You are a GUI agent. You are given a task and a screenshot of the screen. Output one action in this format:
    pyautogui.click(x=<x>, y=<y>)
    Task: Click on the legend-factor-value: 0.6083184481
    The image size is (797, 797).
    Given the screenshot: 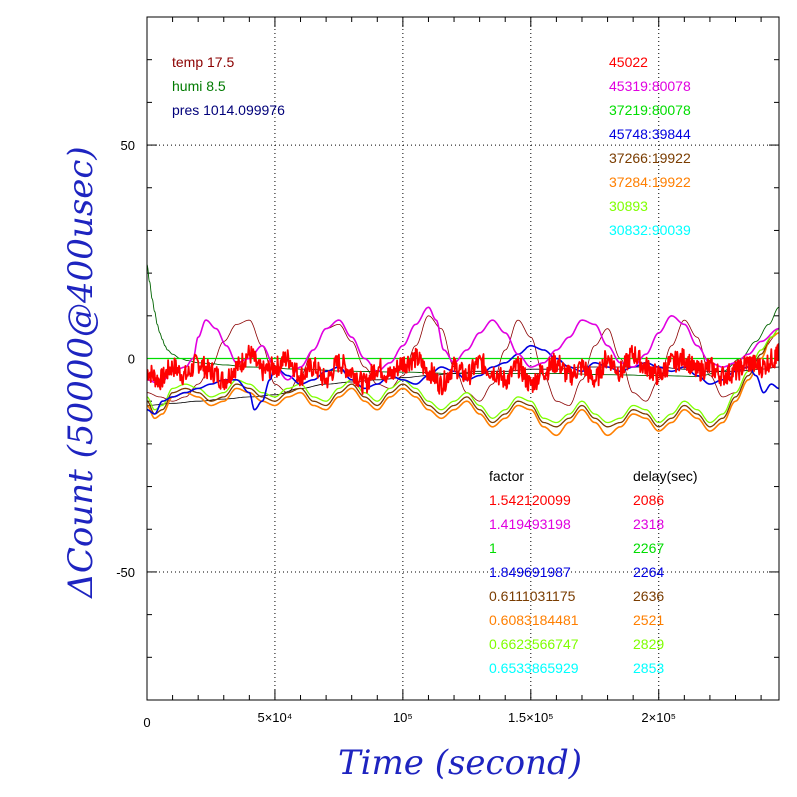 What is the action you would take?
    pyautogui.click(x=534, y=620)
    